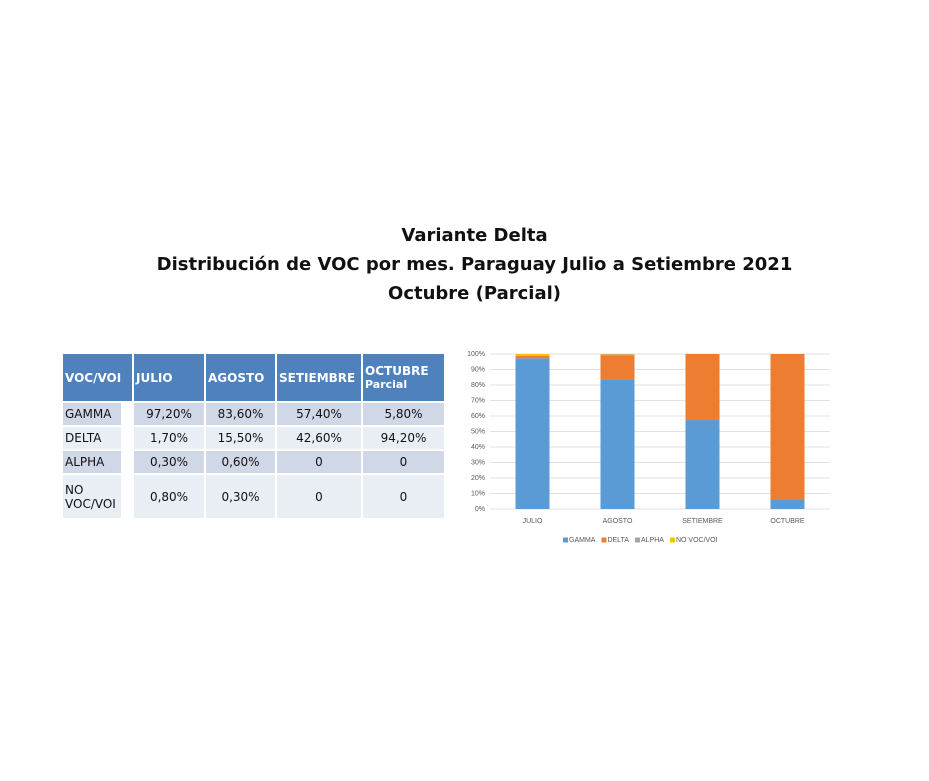 The width and height of the screenshot is (929, 781). I want to click on table-cell: 57,40%, so click(319, 414).